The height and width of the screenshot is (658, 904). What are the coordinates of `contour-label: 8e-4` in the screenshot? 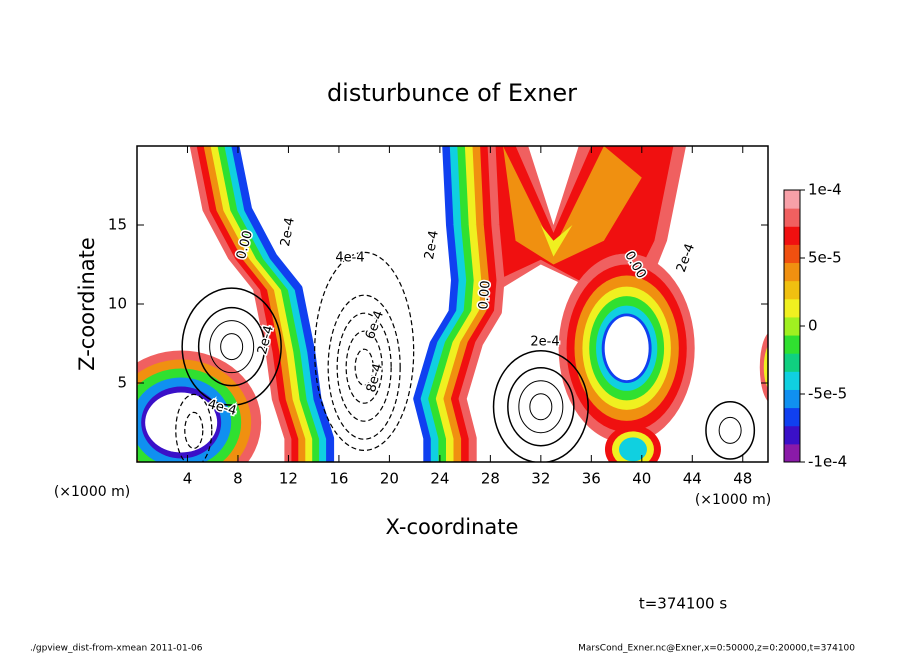 It's located at (375, 378).